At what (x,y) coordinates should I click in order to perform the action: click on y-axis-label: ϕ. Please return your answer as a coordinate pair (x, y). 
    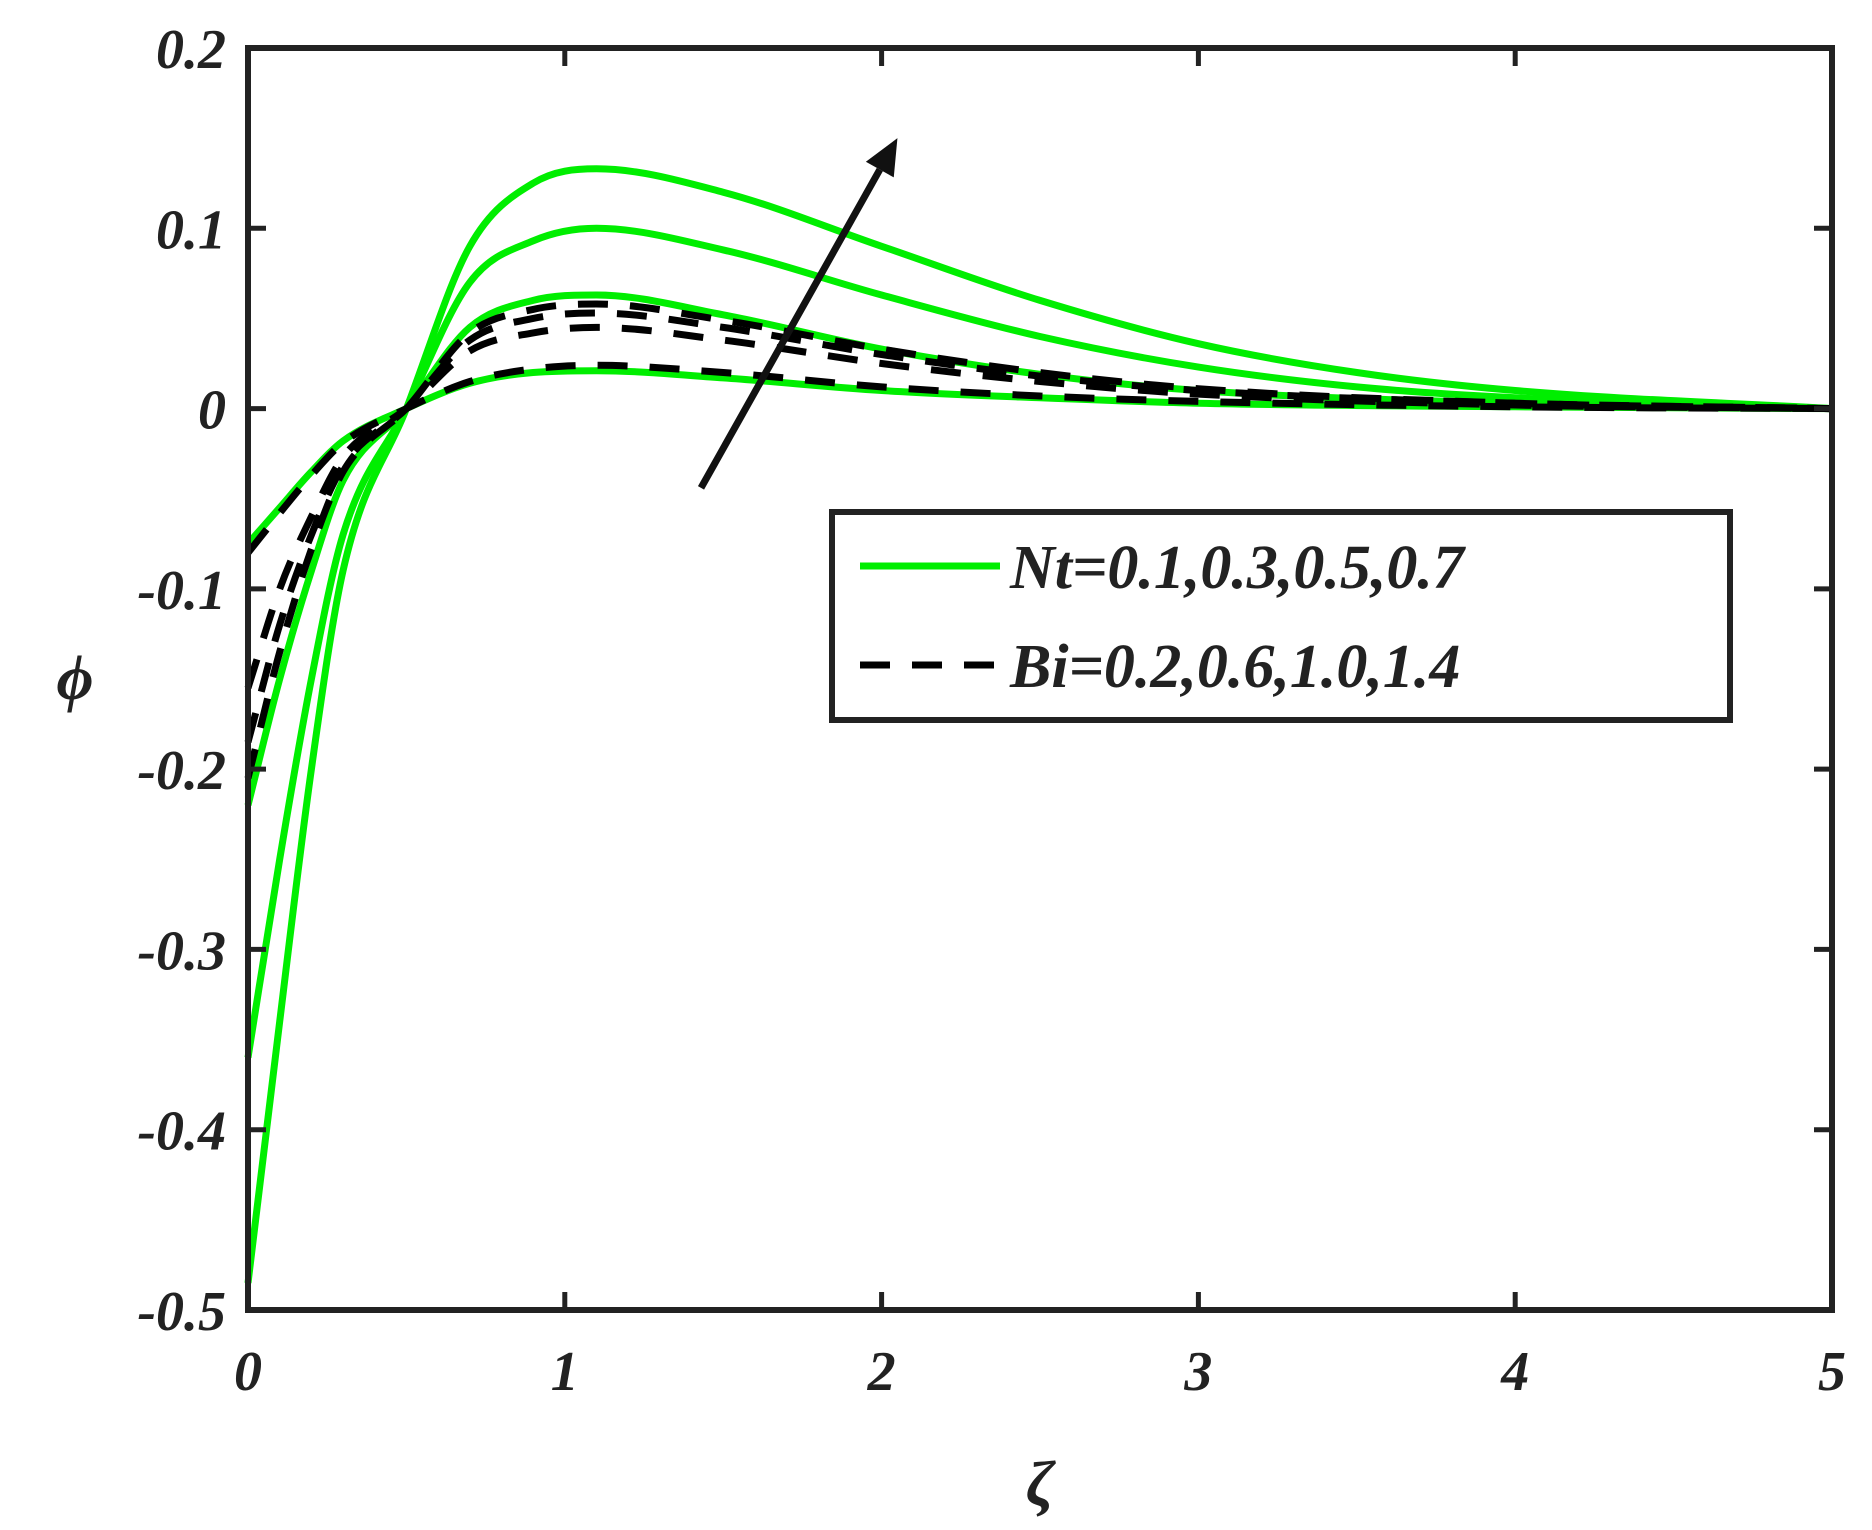
    Looking at the image, I should click on (74, 677).